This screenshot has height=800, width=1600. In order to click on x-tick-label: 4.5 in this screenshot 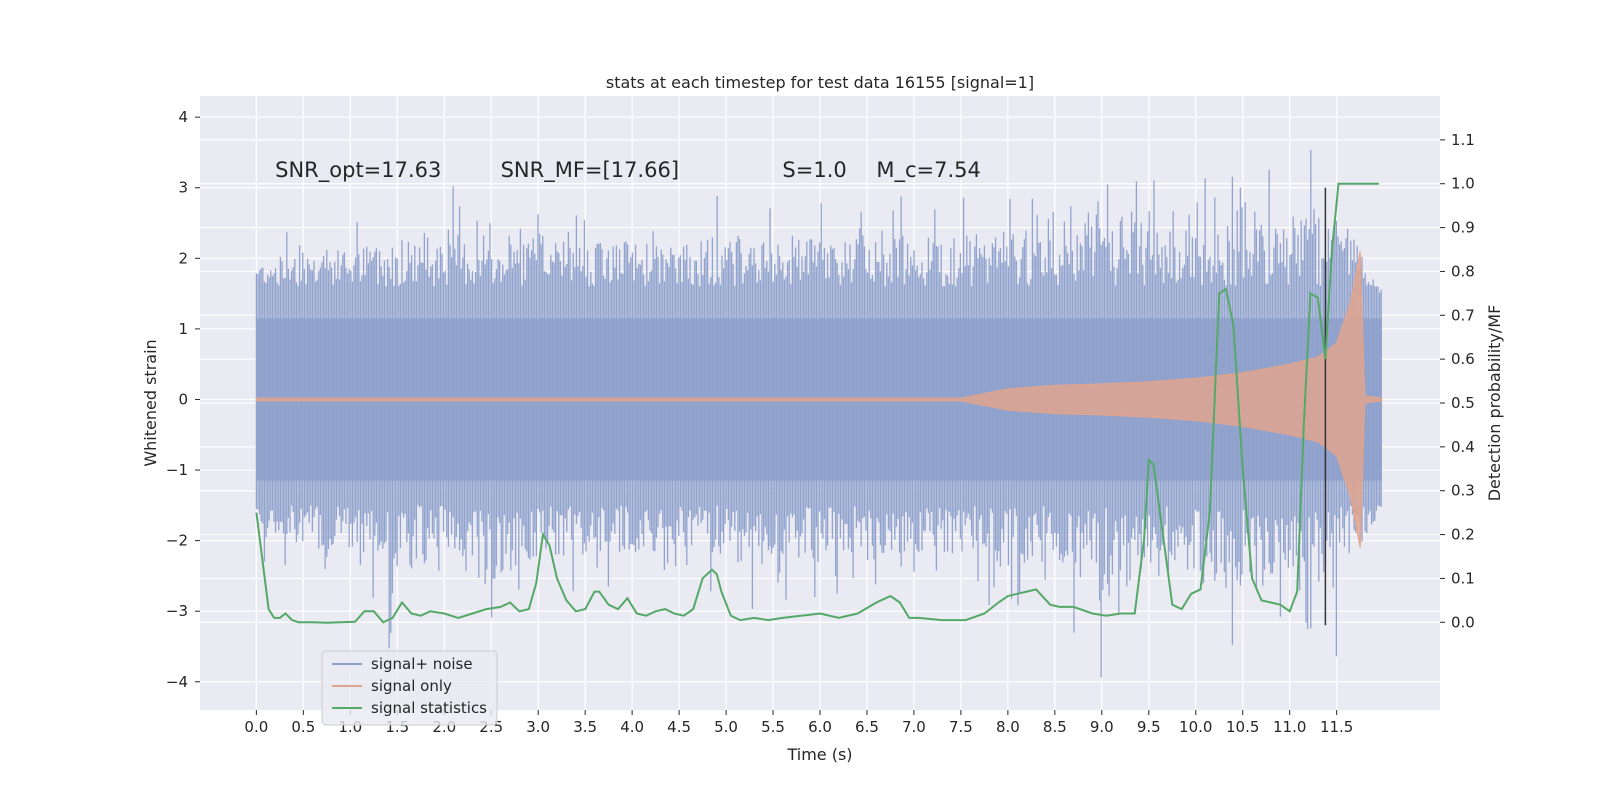, I will do `click(679, 727)`.